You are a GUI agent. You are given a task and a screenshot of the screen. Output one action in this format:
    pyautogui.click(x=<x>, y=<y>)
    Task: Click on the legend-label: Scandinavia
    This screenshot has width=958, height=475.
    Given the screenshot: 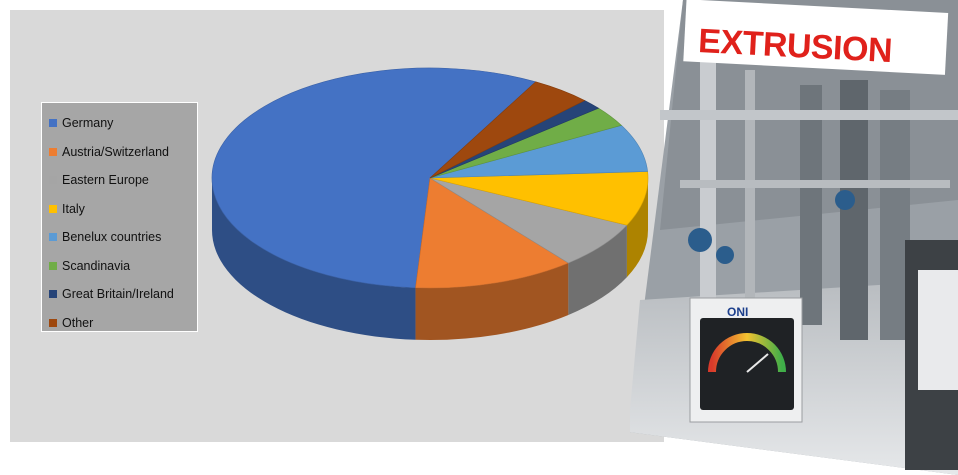 What is the action you would take?
    pyautogui.click(x=96, y=265)
    